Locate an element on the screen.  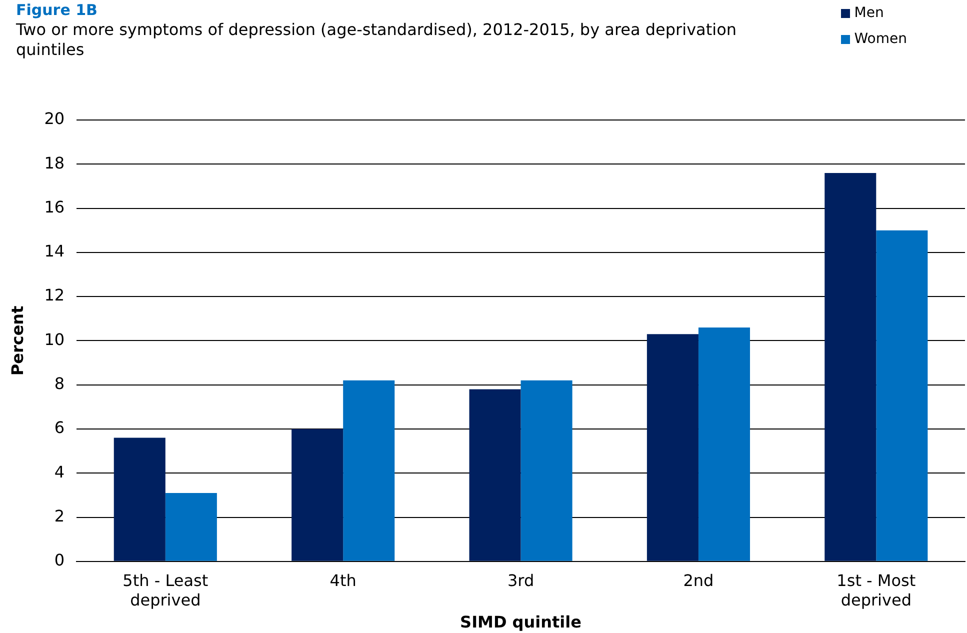
y-tick-label: 16 is located at coordinates (54, 206).